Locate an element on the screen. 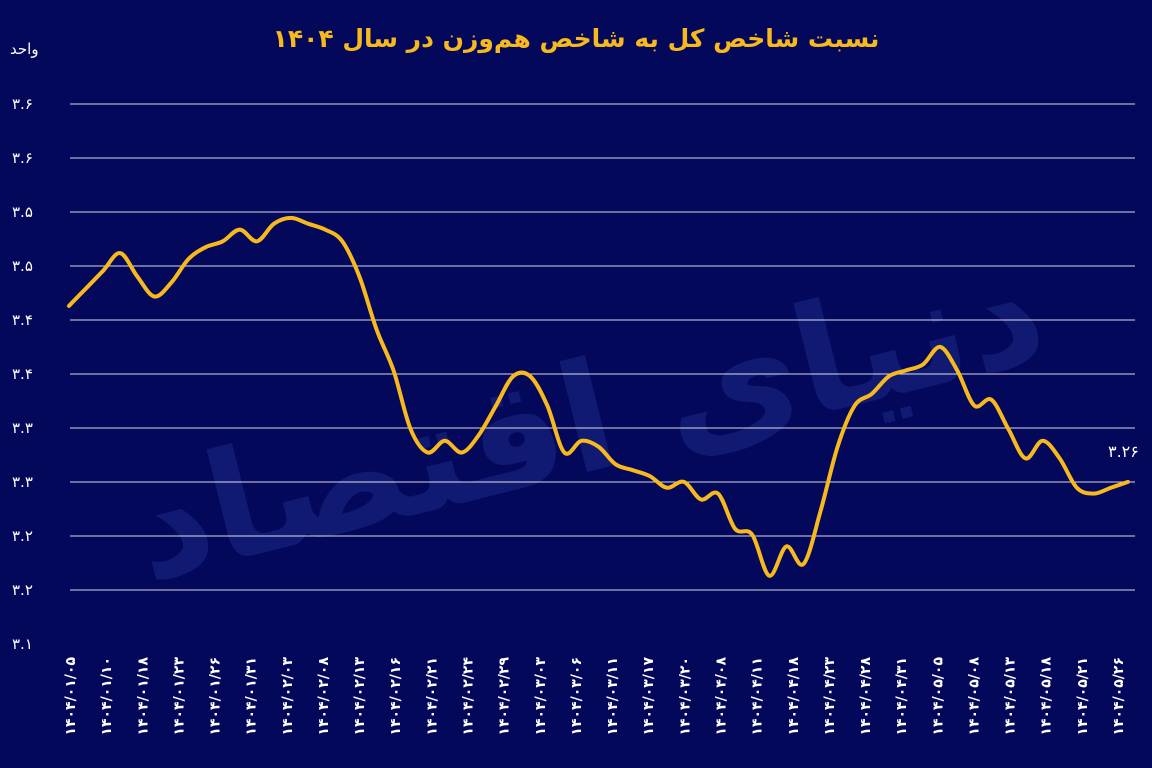  x-tick-label: ۱۴۰۴/۰۴/۲۳ is located at coordinates (830, 696).